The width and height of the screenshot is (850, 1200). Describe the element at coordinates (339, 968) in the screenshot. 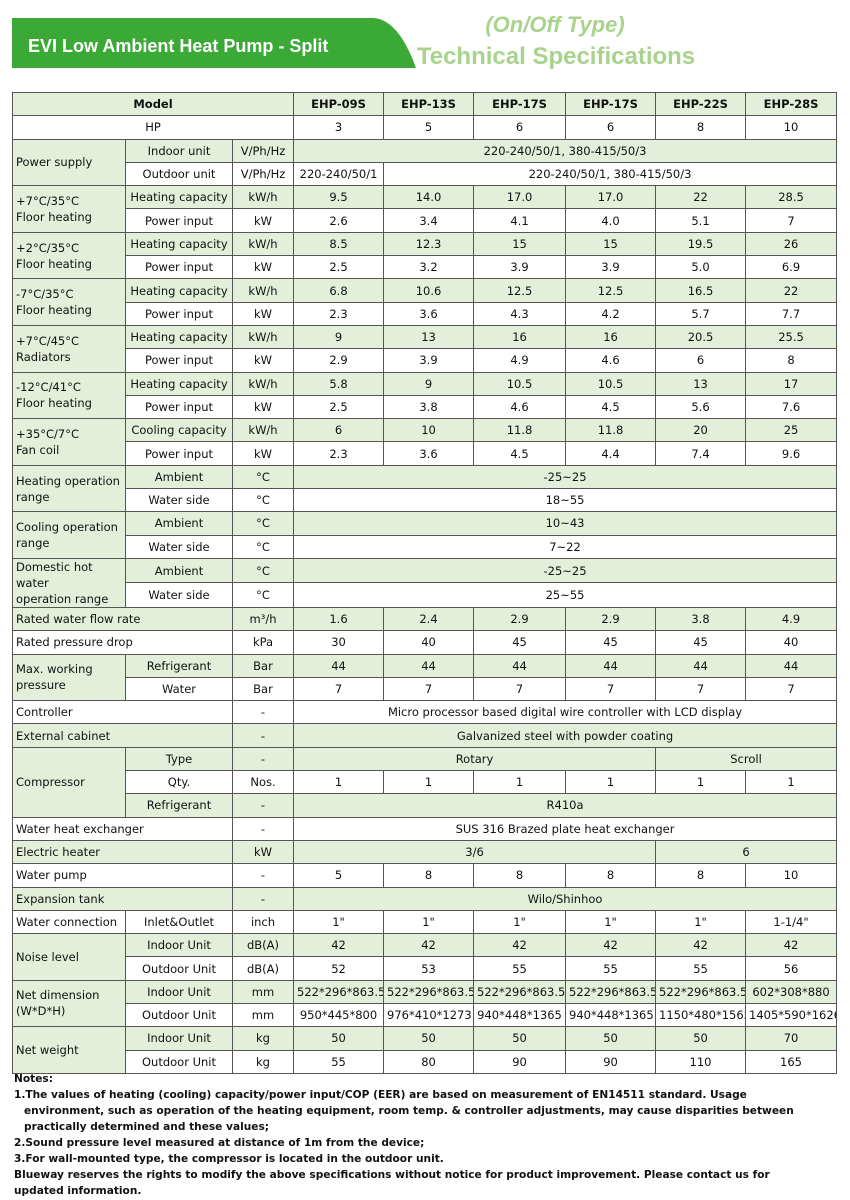

I see `table-cell: 52` at that location.